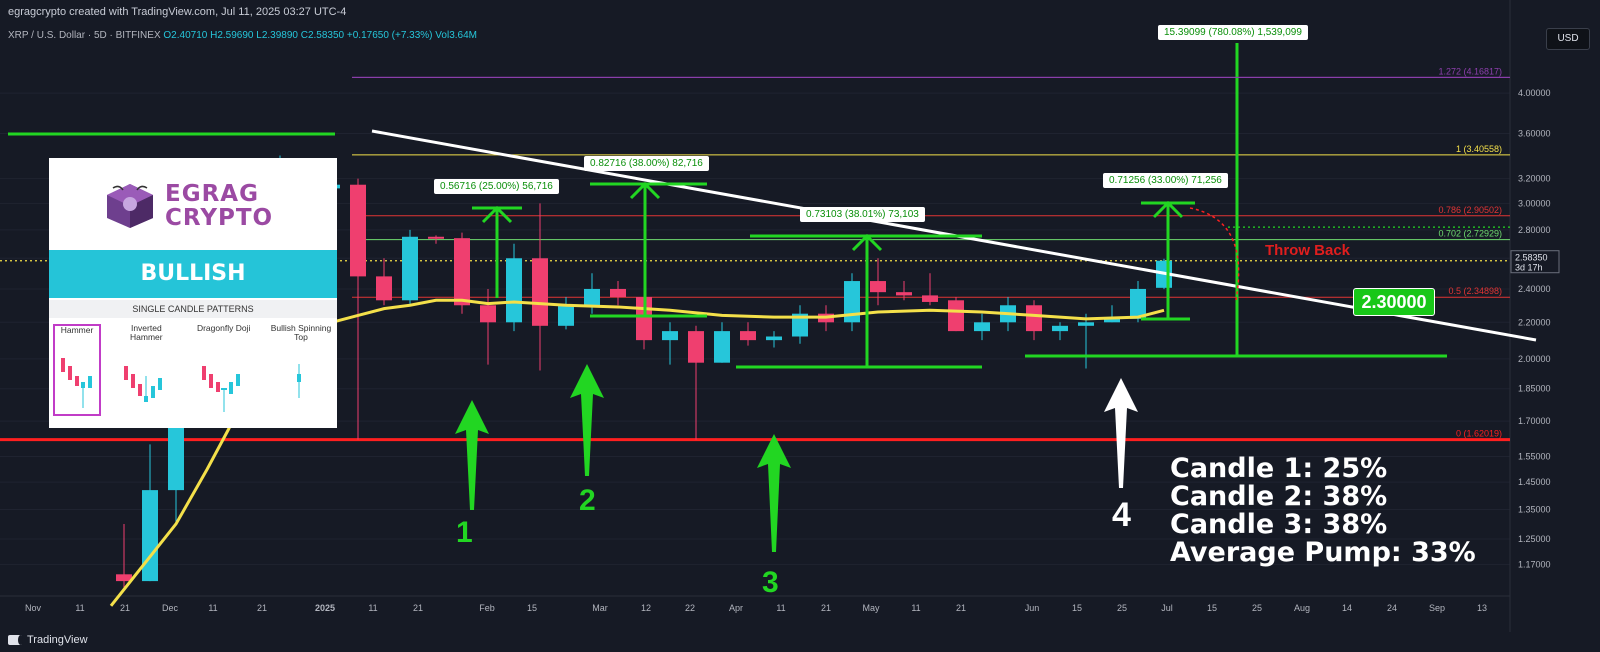 This screenshot has width=1600, height=652. I want to click on hammer-pattern-icon, so click(76, 383).